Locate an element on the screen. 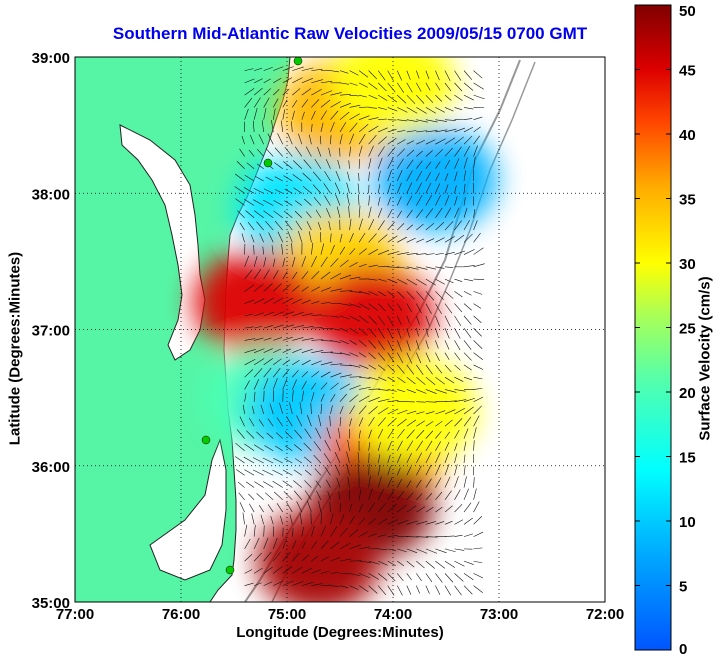 The height and width of the screenshot is (659, 724). colorbar-tick-label: 25 is located at coordinates (687, 329).